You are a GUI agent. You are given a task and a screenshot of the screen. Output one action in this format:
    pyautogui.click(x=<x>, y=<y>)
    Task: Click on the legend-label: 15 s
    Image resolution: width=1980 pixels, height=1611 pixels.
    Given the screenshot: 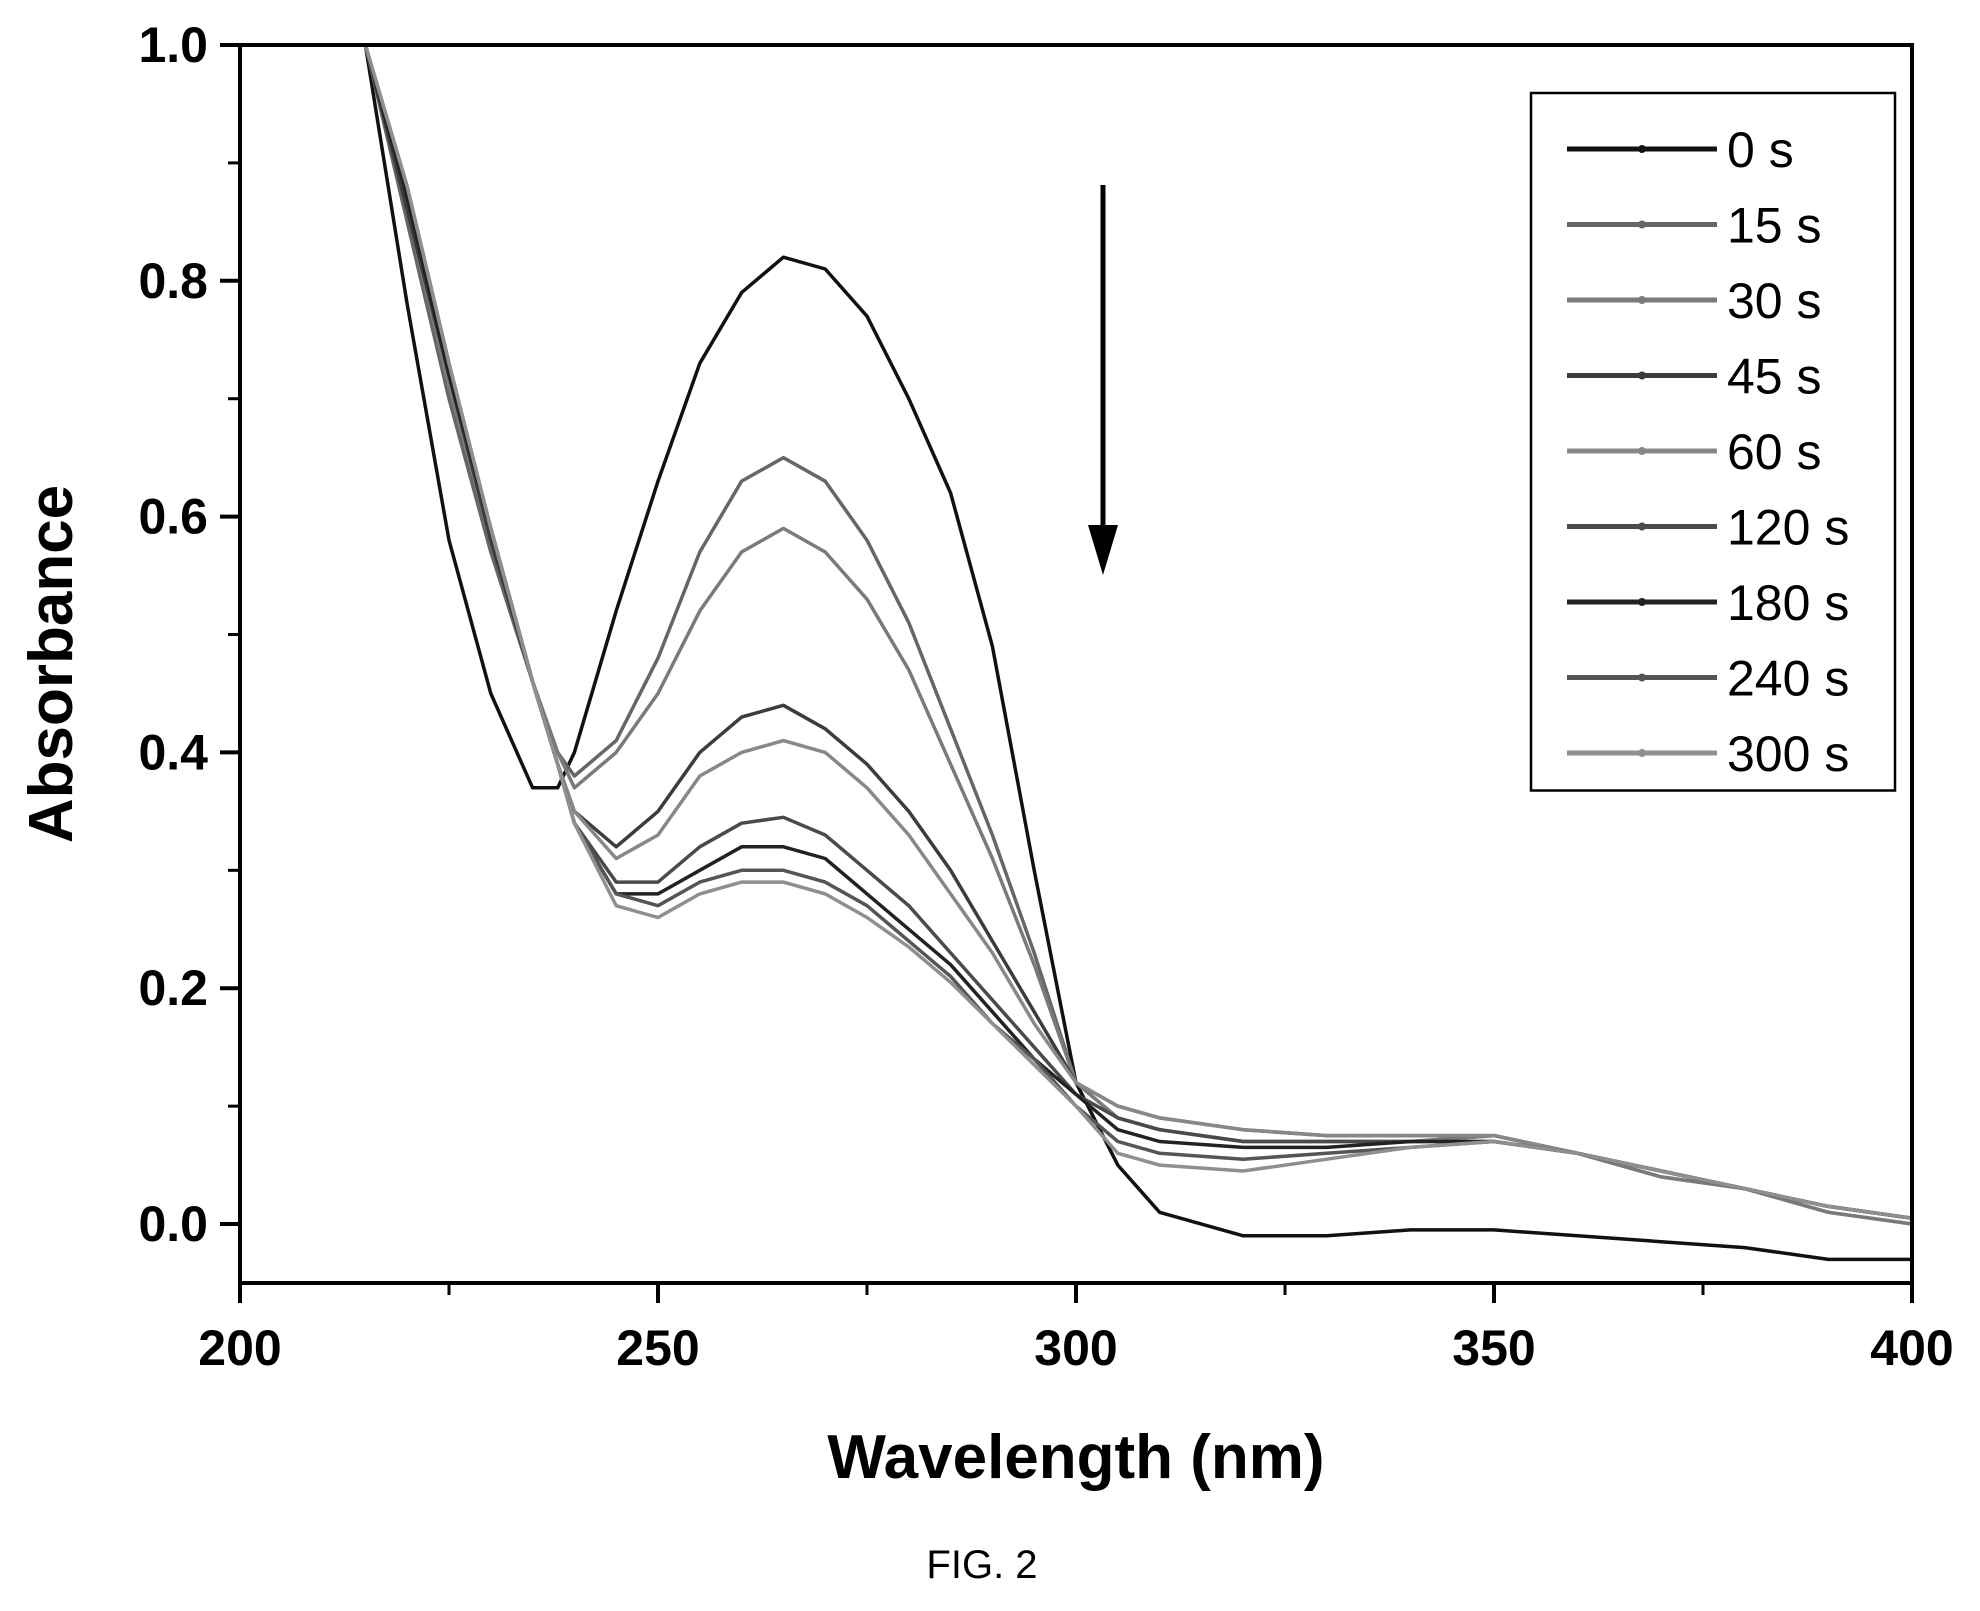 What is the action you would take?
    pyautogui.click(x=1774, y=226)
    